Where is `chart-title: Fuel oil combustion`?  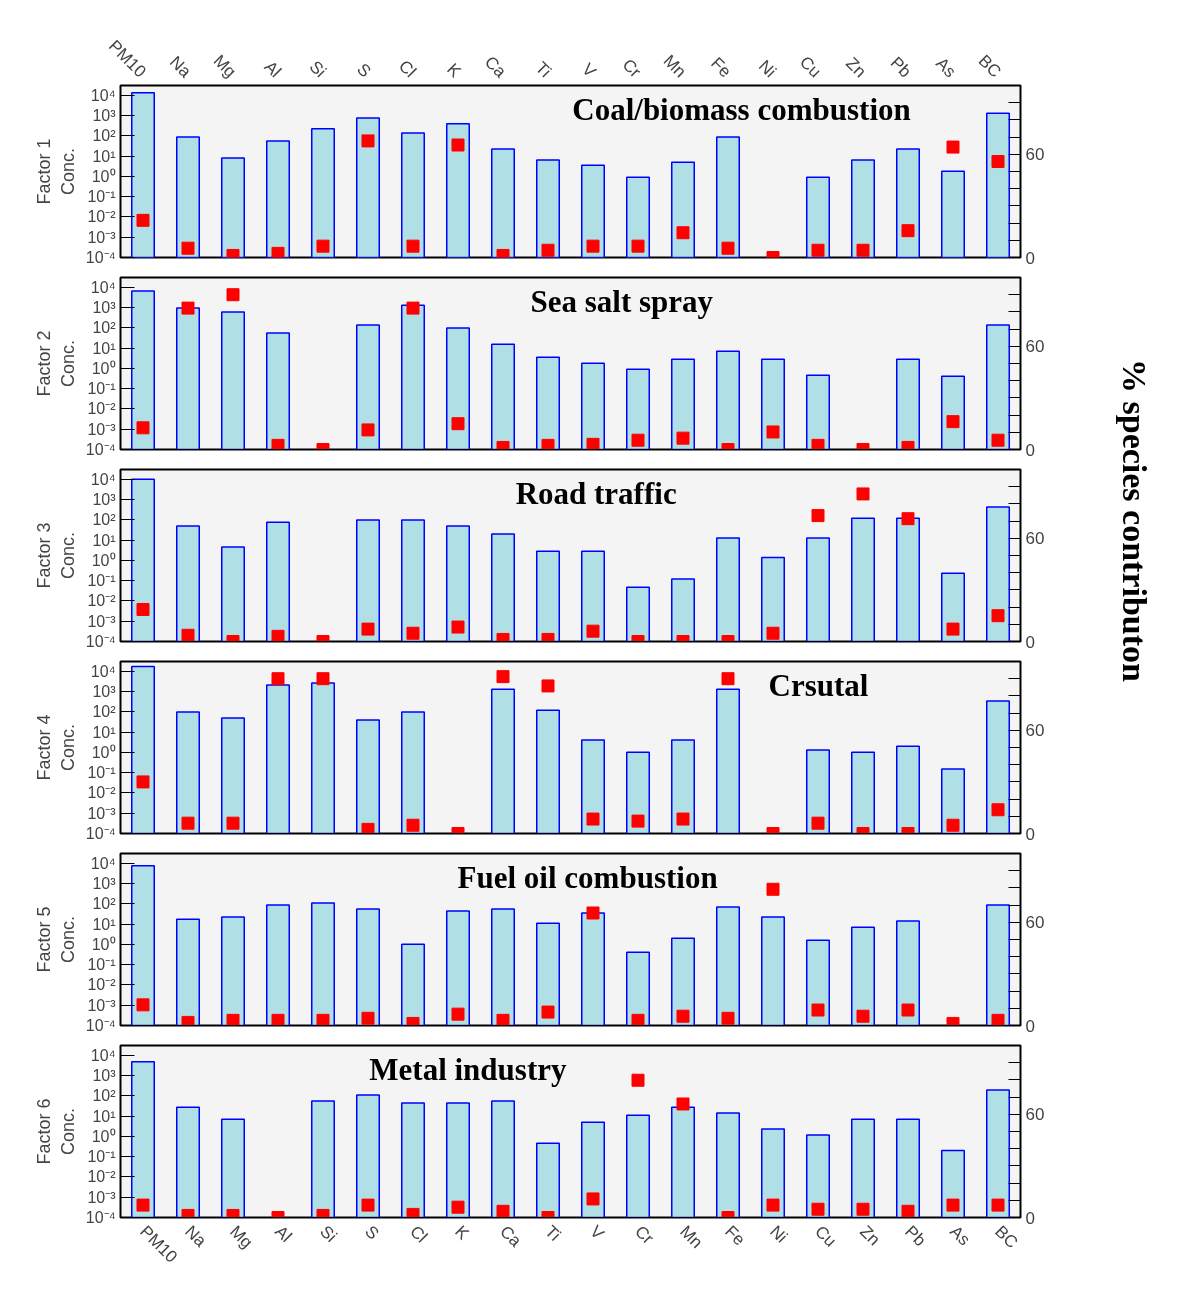
chart-title: Fuel oil combustion is located at coordinates (587, 877).